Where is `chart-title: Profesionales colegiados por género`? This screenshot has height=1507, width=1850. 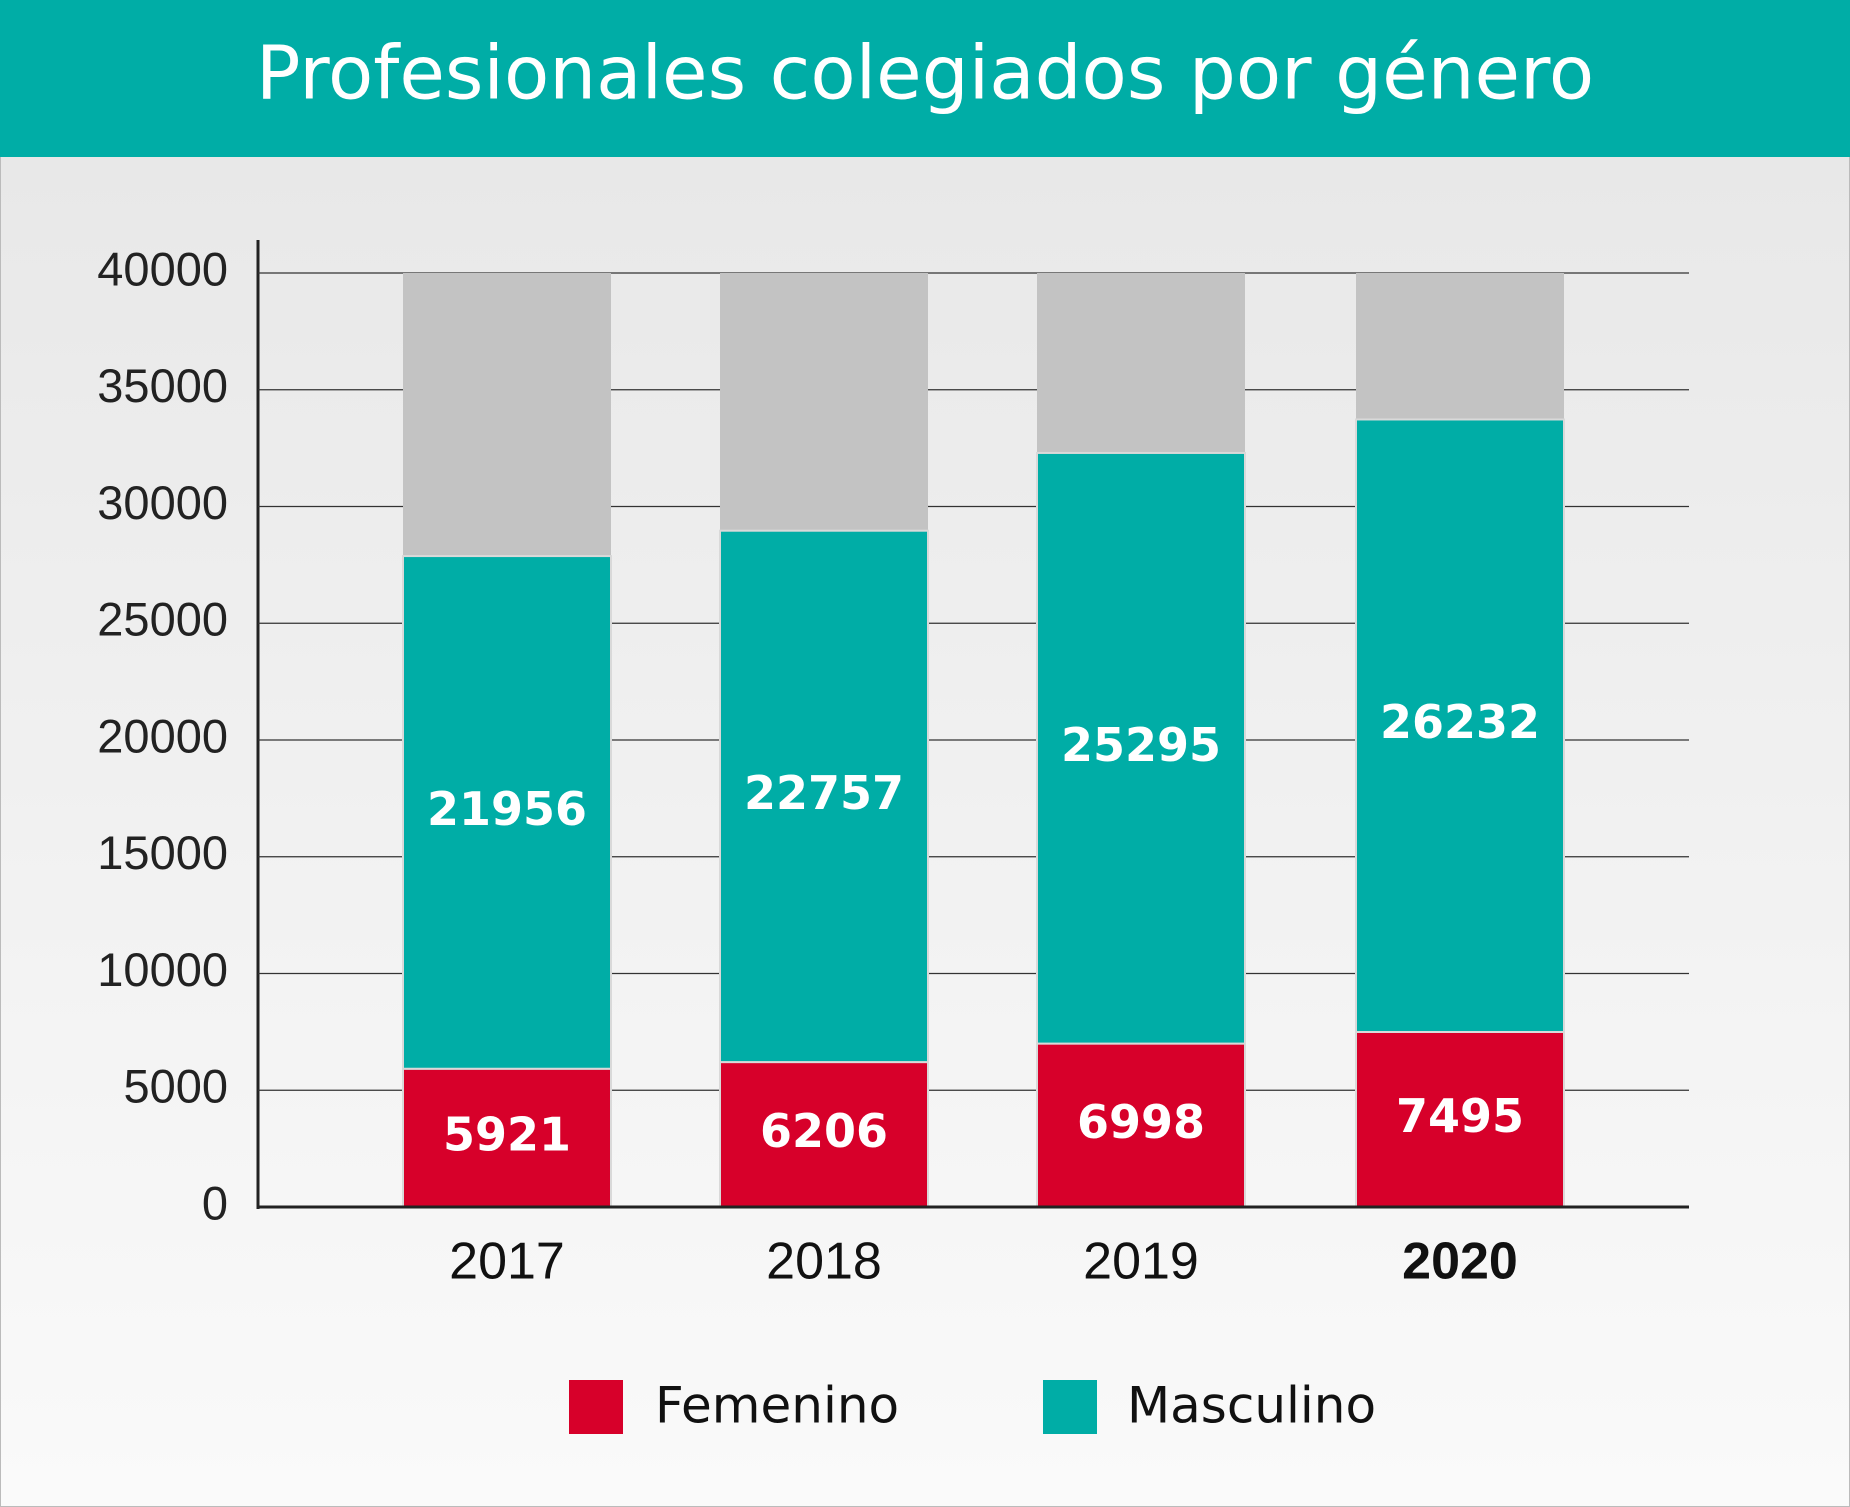 chart-title: Profesionales colegiados por género is located at coordinates (925, 74).